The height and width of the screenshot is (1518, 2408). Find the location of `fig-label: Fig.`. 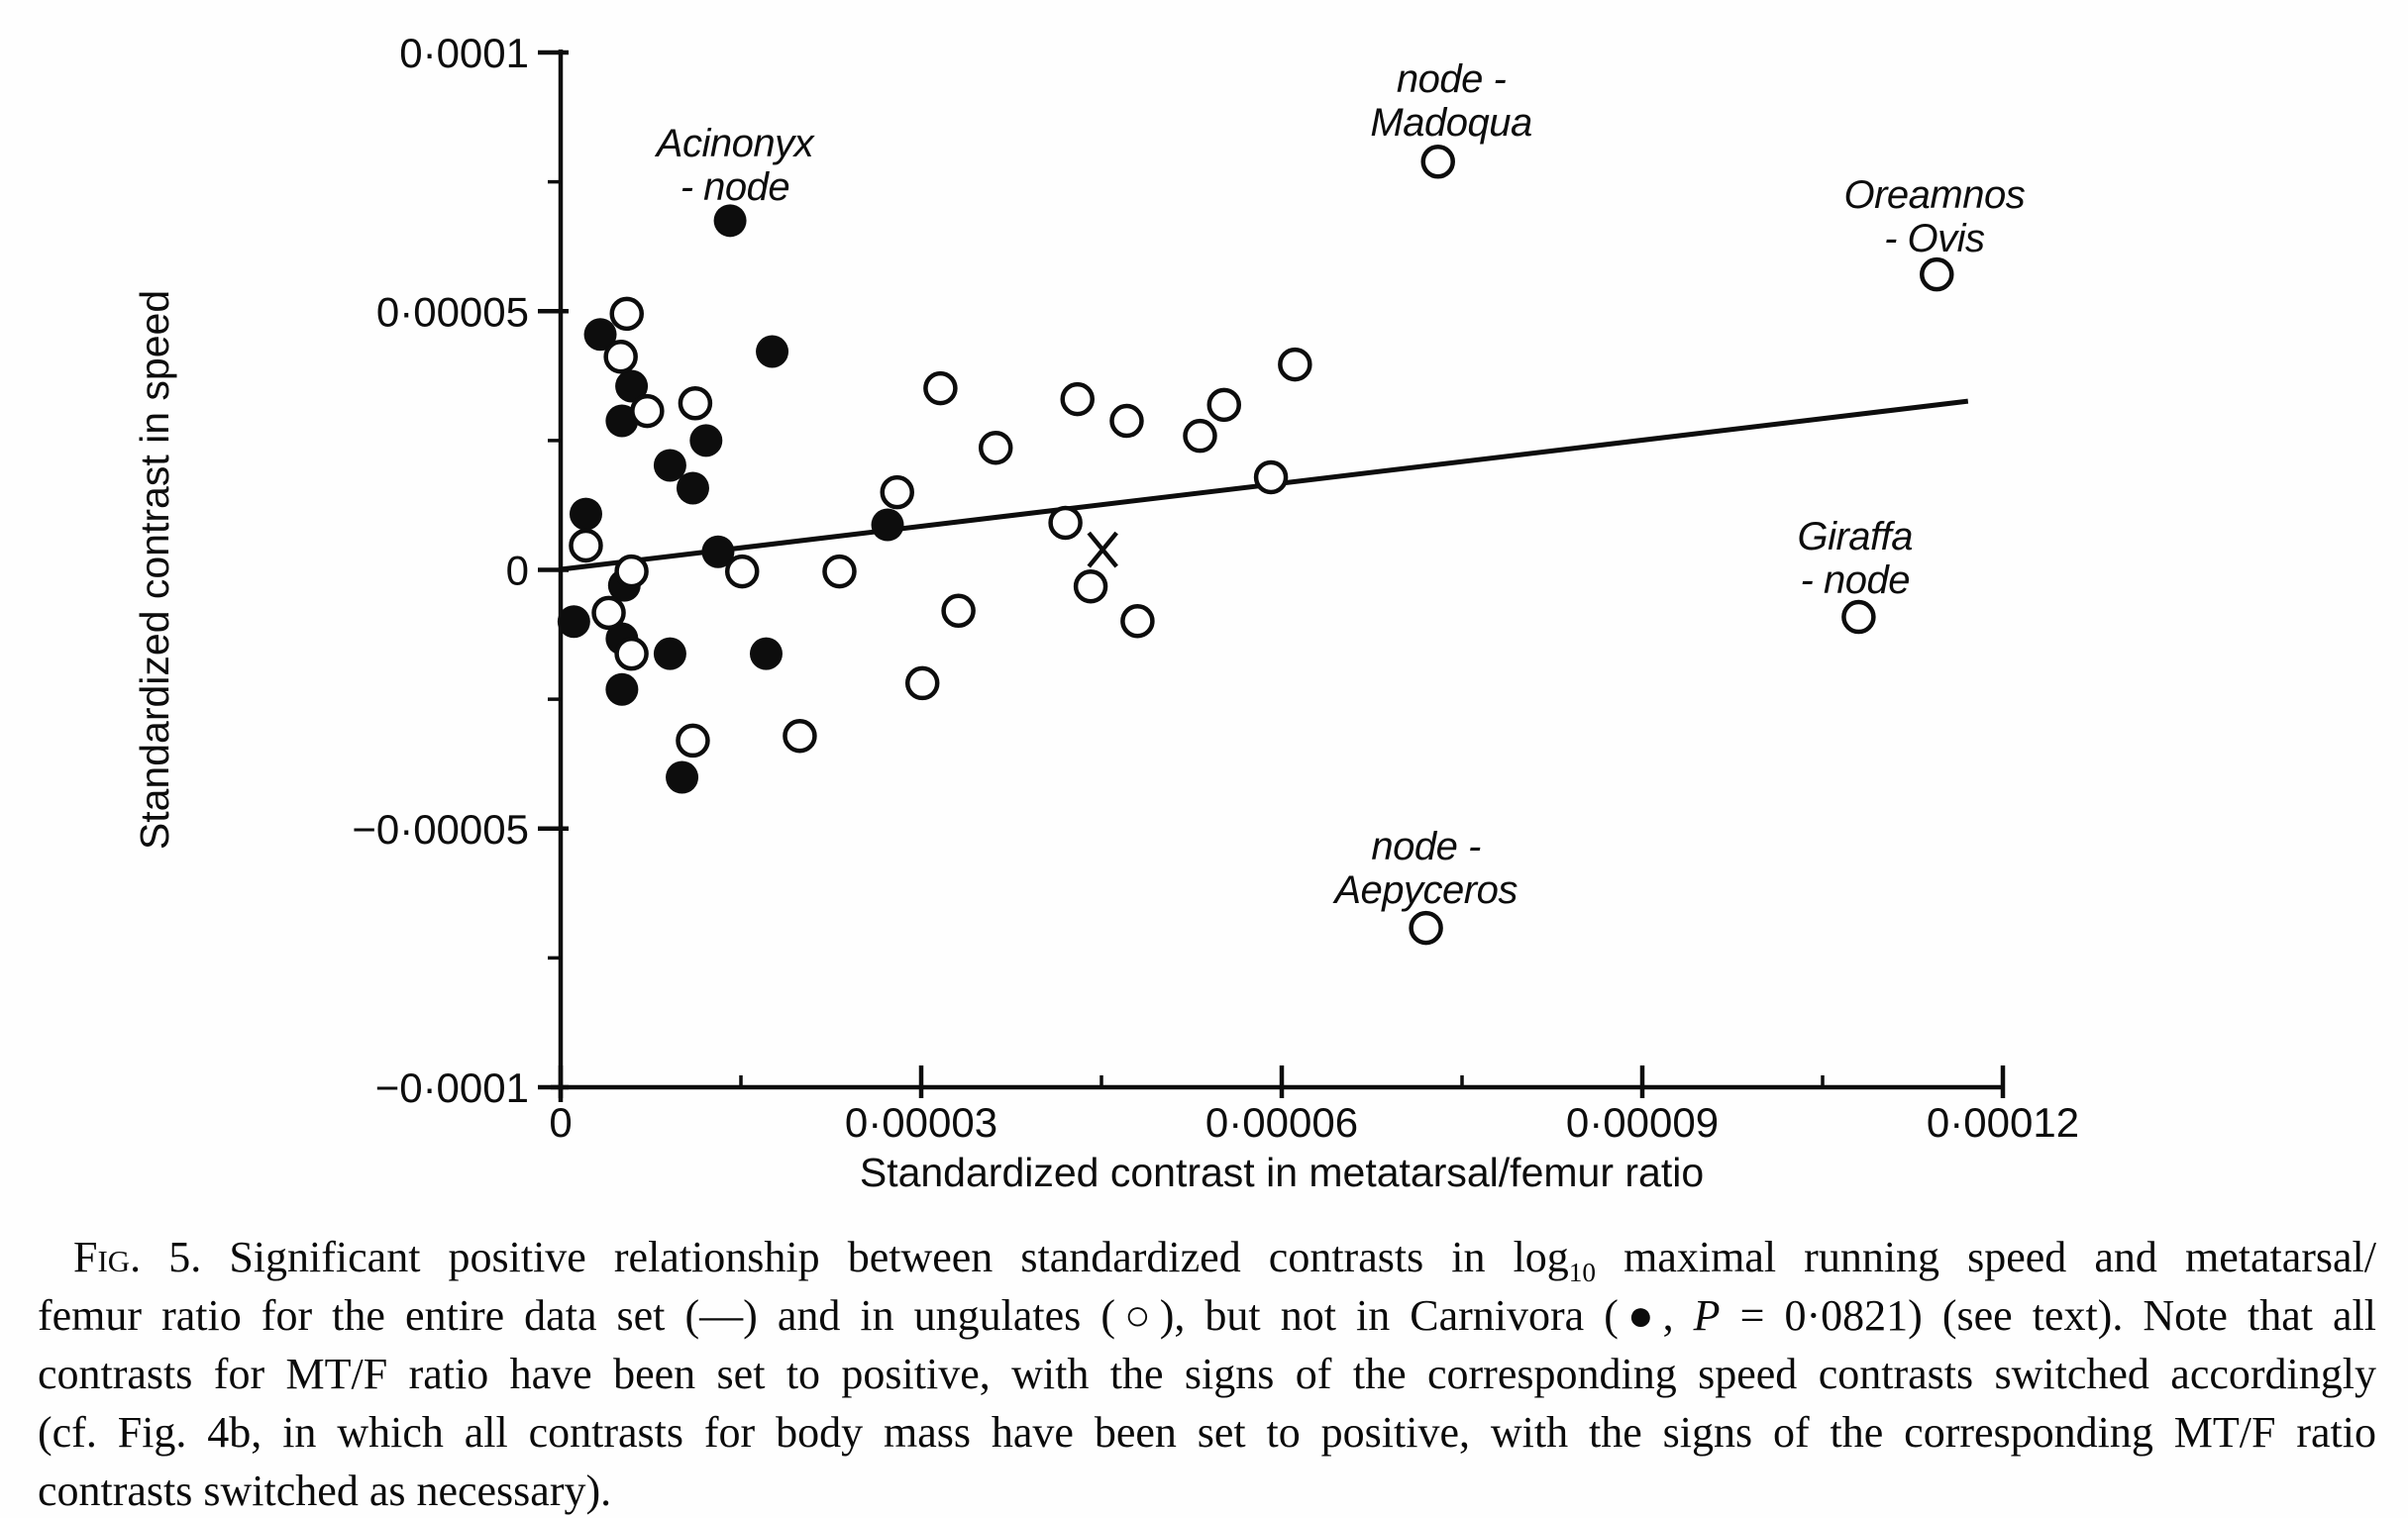

fig-label: Fig. is located at coordinates (108, 1257).